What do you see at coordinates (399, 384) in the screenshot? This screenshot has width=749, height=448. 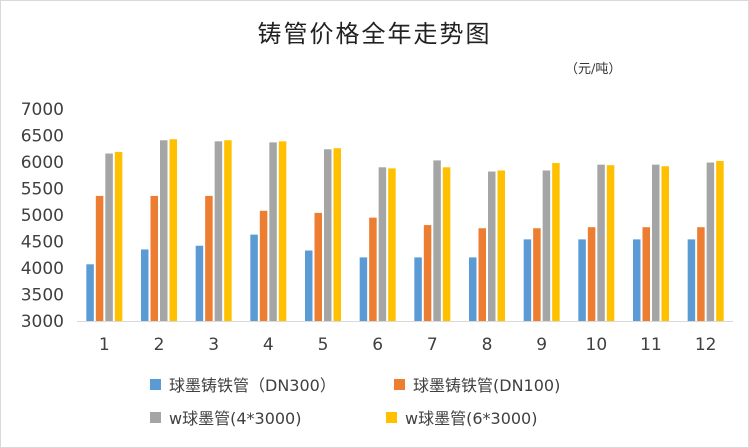 I see `legend-swatch-dn100` at bounding box center [399, 384].